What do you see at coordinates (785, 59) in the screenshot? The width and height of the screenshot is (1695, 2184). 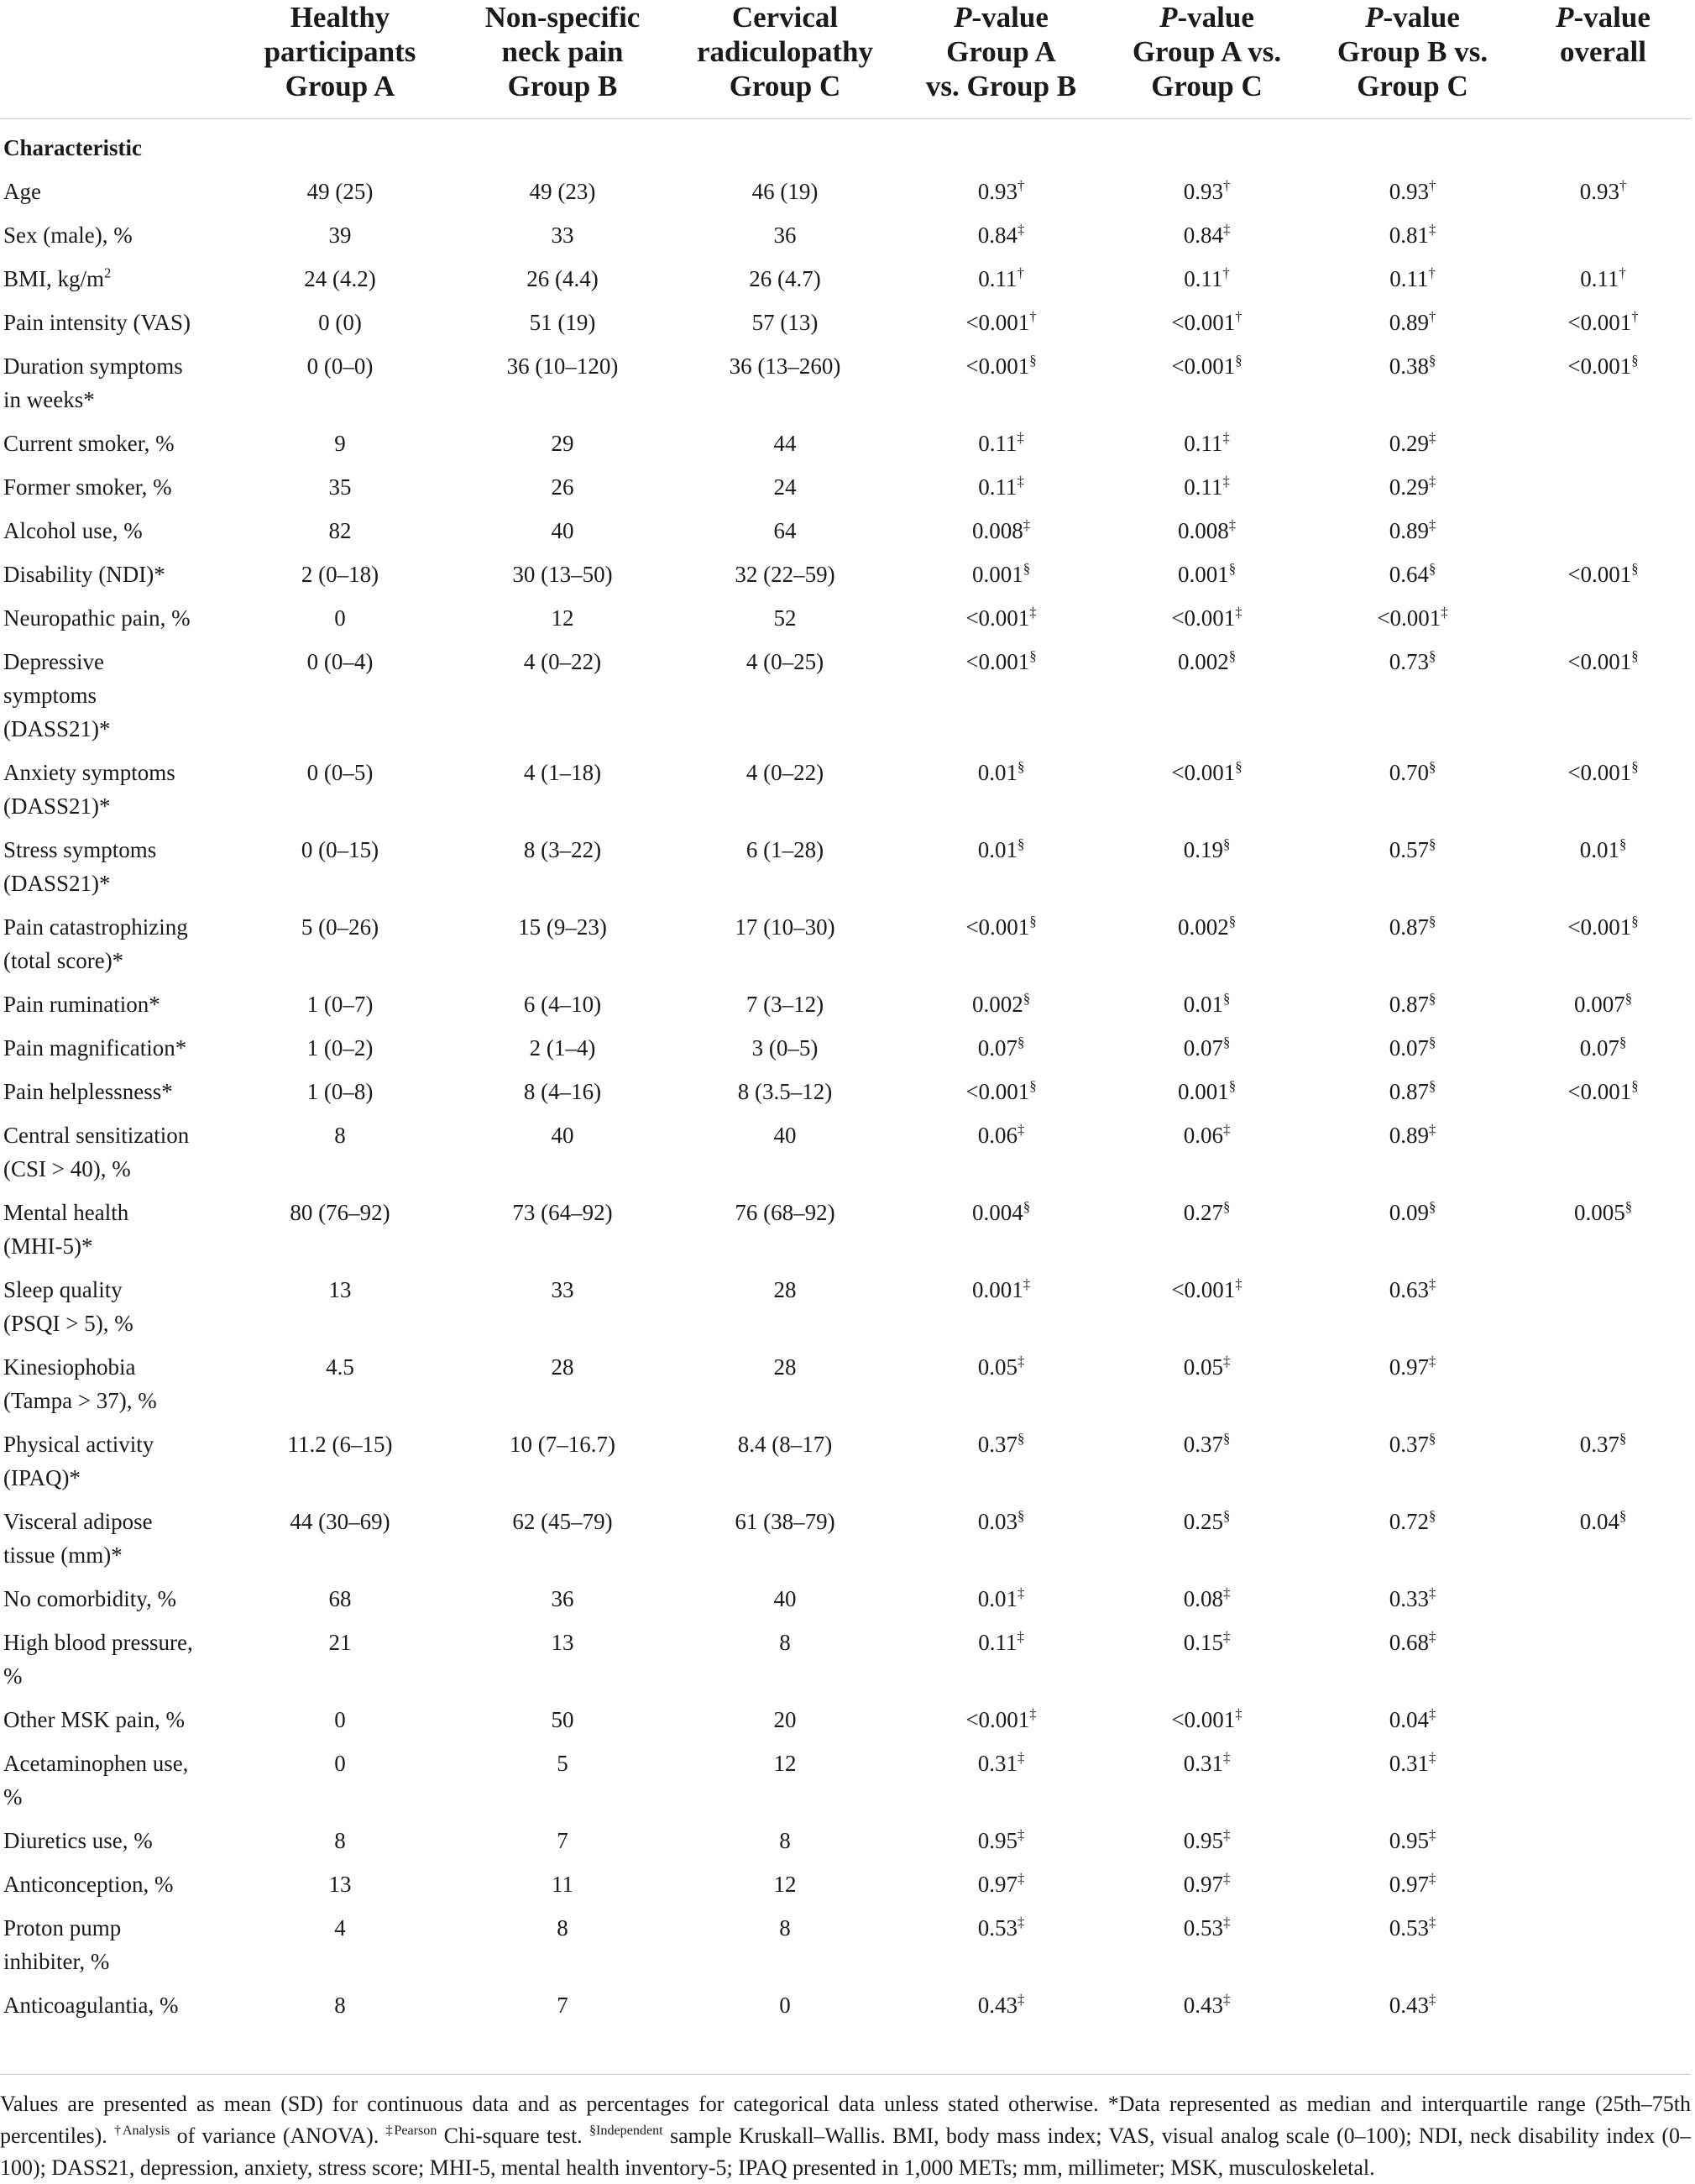 I see `column-header: Cervical radiculopathy Group C` at bounding box center [785, 59].